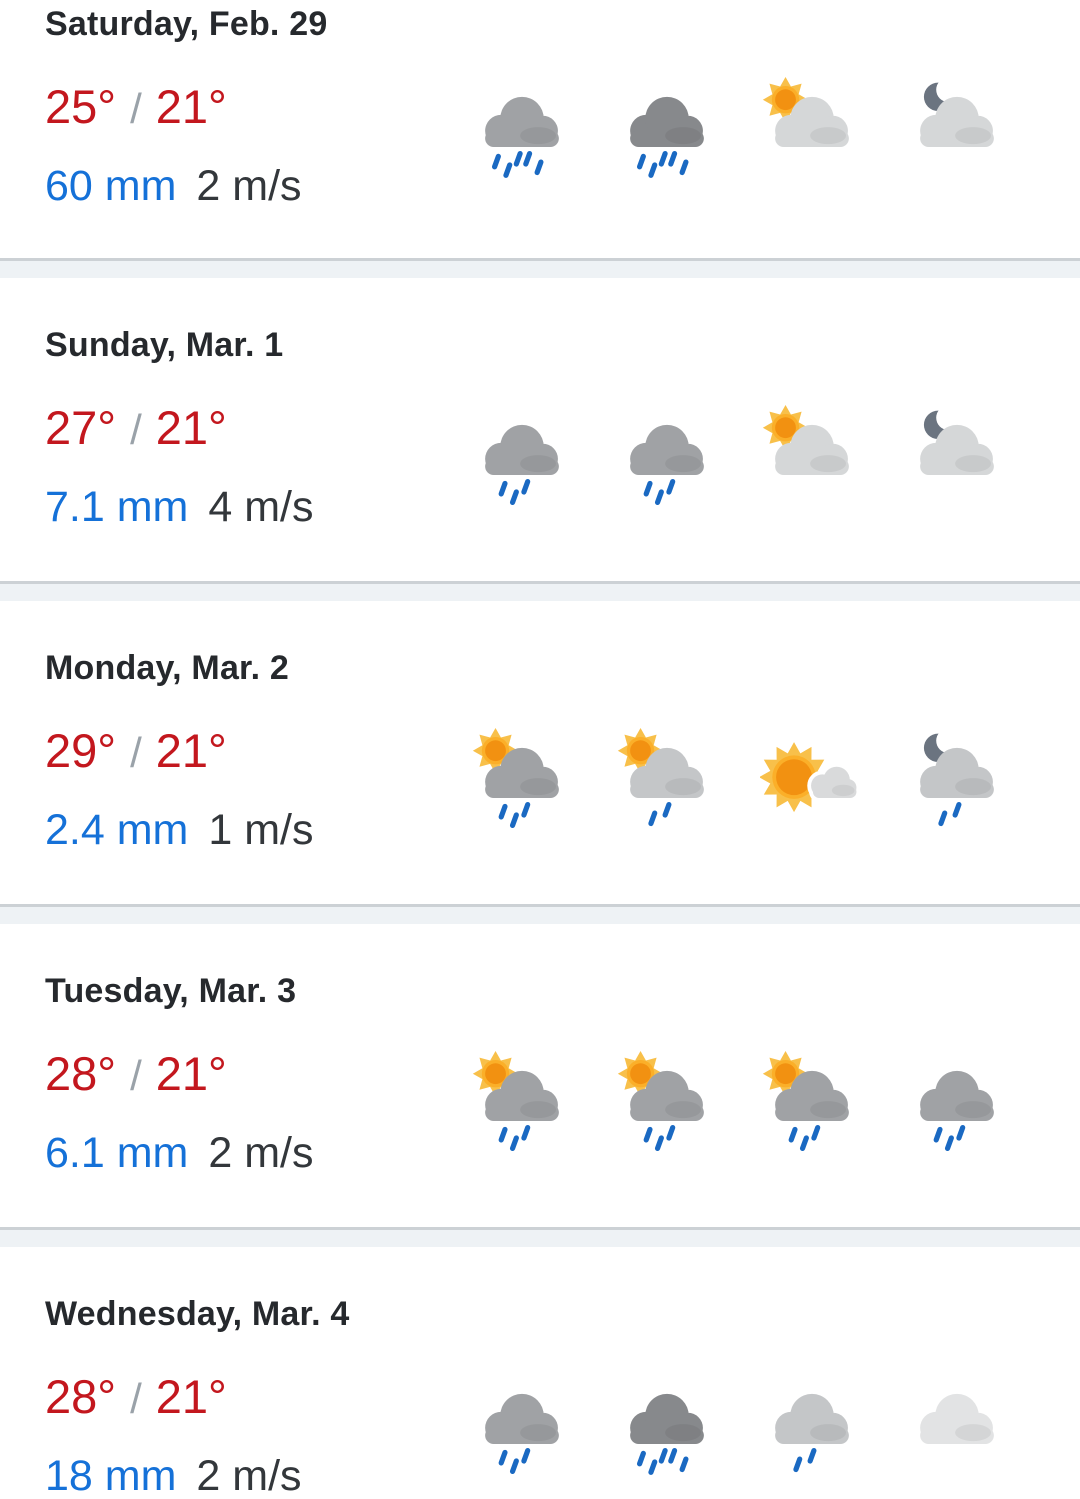  What do you see at coordinates (186, 24) in the screenshot?
I see `day-date: Saturday, Feb. 29` at bounding box center [186, 24].